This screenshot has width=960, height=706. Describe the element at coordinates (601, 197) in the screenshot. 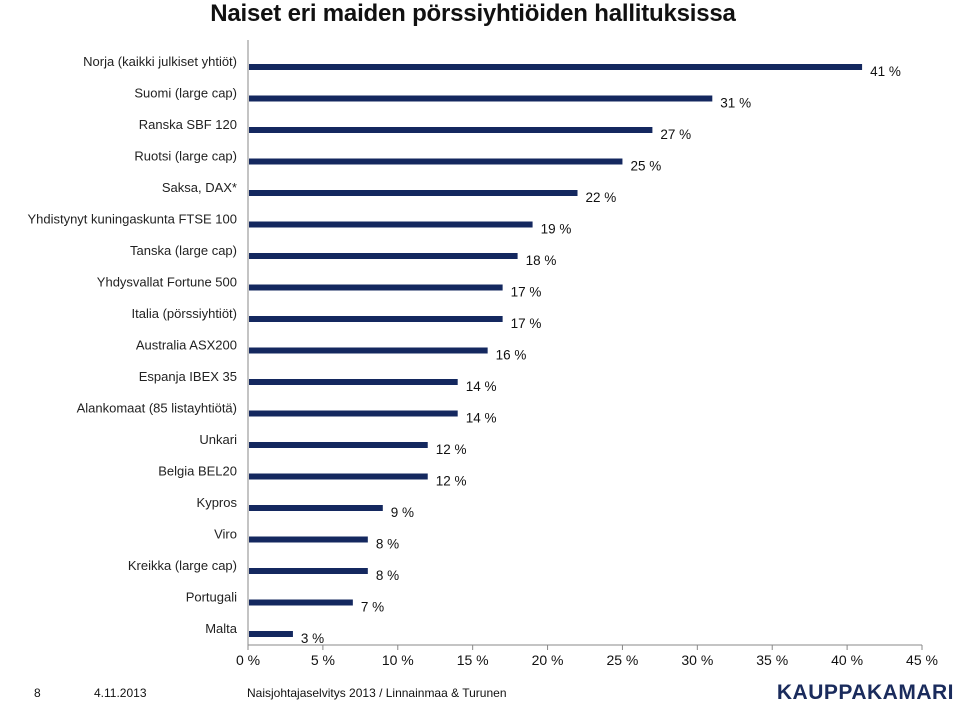

I see `data-label: 22 %` at that location.